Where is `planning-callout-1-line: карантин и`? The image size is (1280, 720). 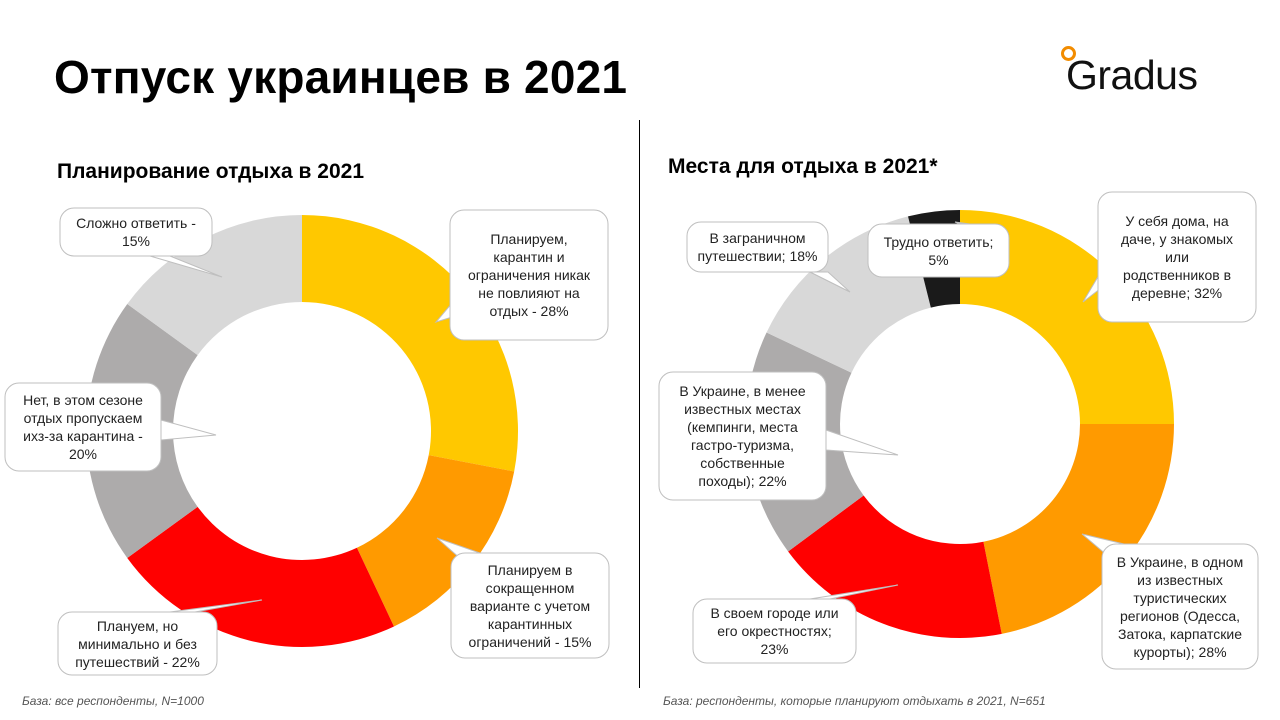 planning-callout-1-line: карантин и is located at coordinates (529, 257).